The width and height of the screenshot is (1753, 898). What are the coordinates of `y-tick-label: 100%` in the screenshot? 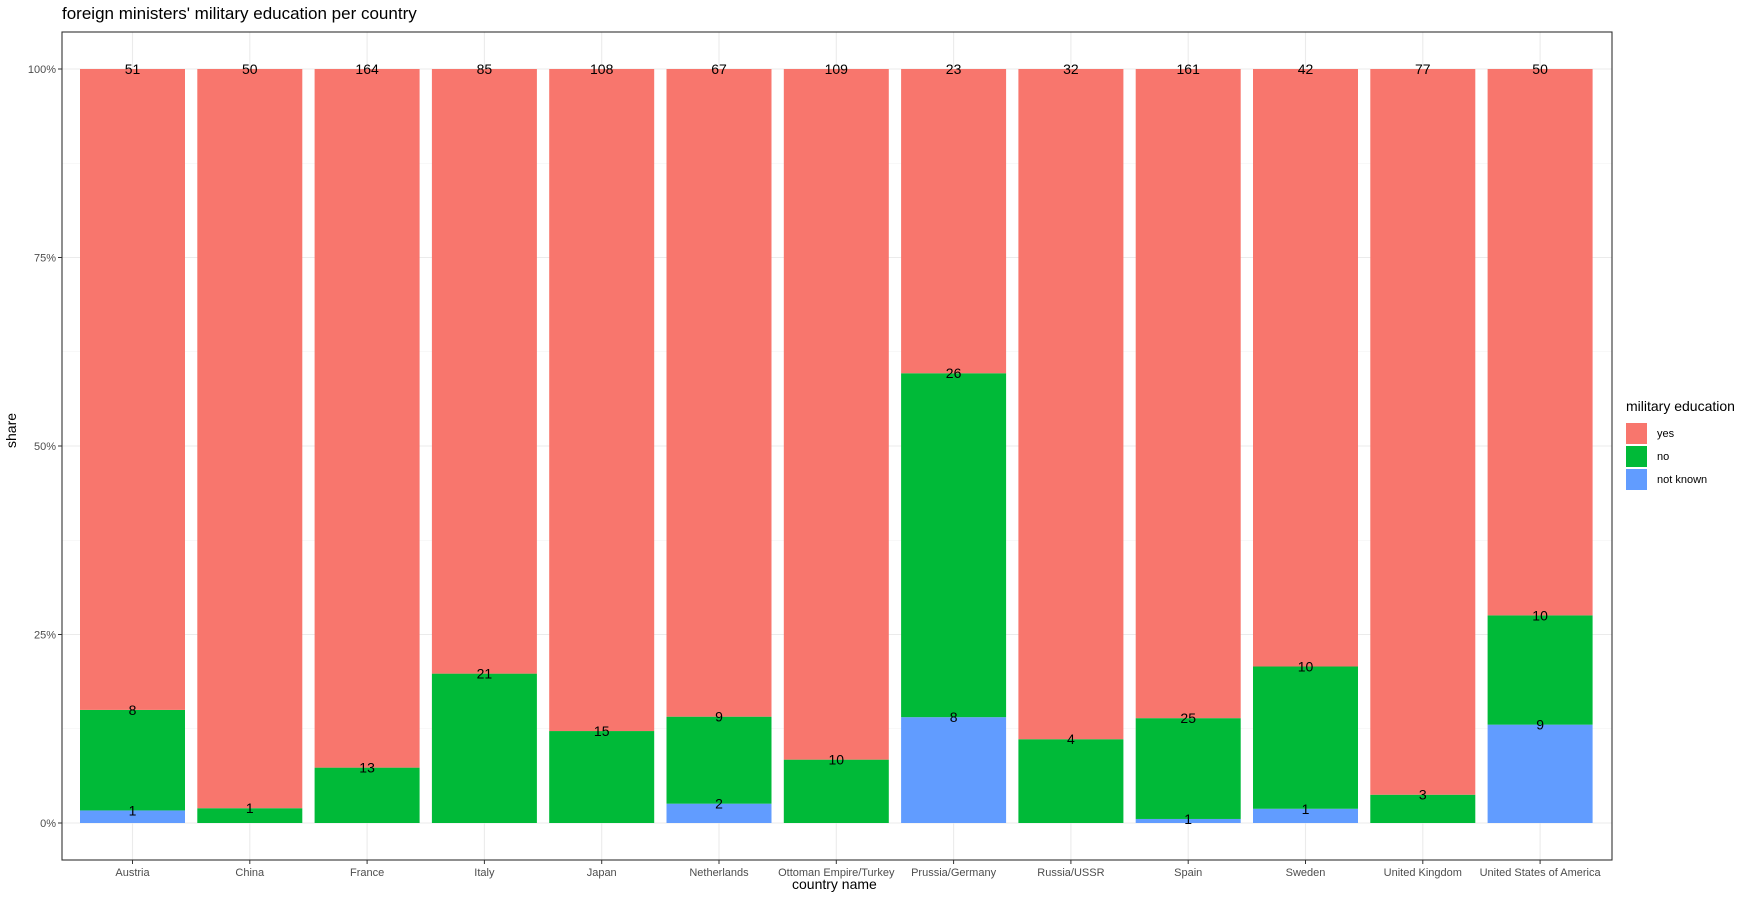 It's located at (42, 70).